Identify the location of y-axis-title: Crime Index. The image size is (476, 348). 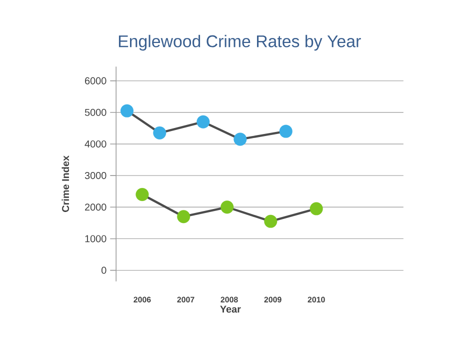
(66, 184).